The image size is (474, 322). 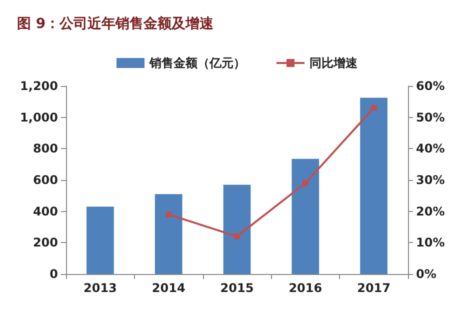 What do you see at coordinates (430, 180) in the screenshot?
I see `y2-tick-label: 30%` at bounding box center [430, 180].